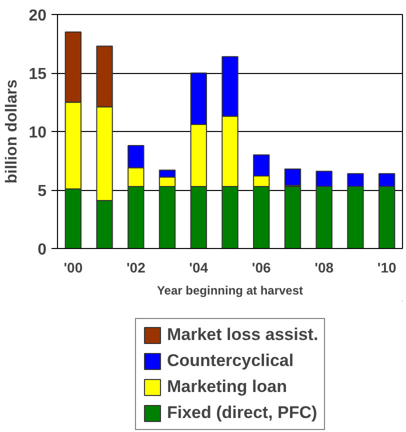 This screenshot has height=432, width=406. I want to click on legend-label: Market loss assist., so click(242, 335).